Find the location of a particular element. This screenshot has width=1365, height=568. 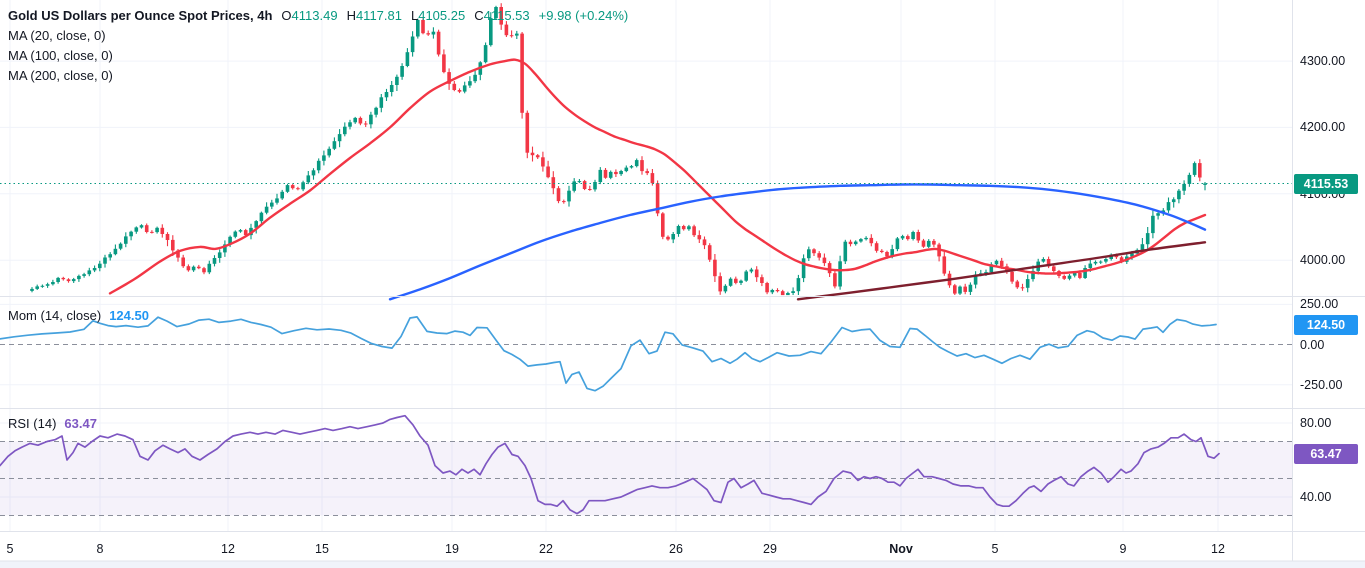

momentum-label: Mom (14, close) is located at coordinates (55, 315).